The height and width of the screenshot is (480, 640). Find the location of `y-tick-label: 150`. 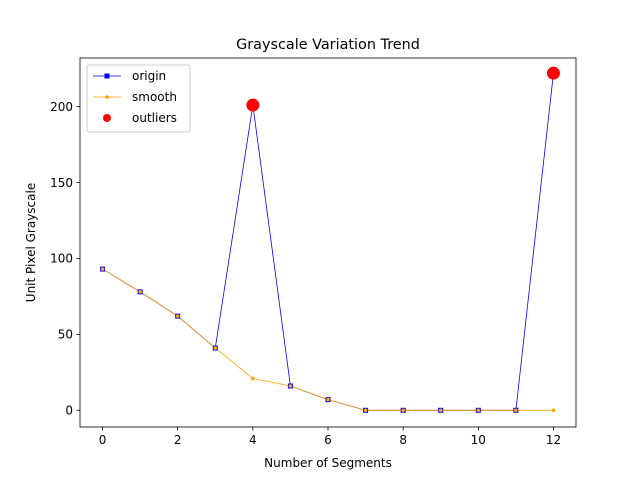

y-tick-label: 150 is located at coordinates (61, 183).